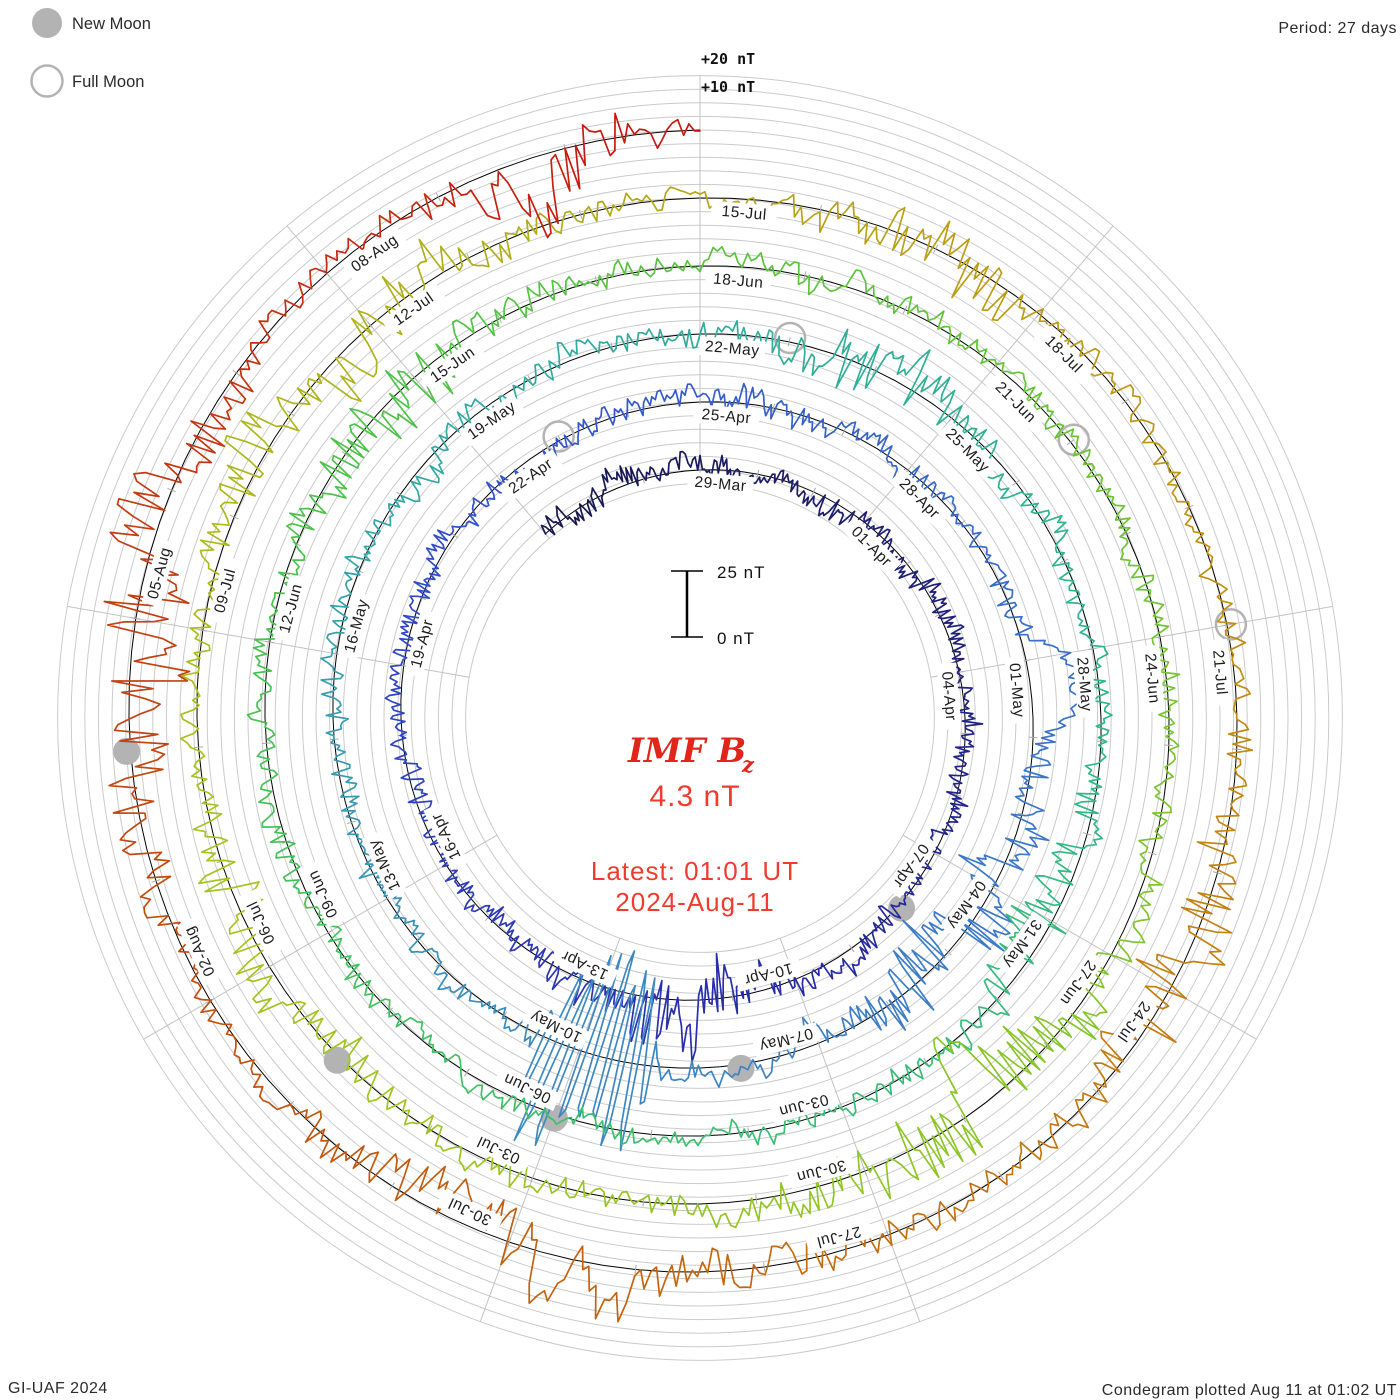 The image size is (1400, 1400). I want to click on date-label-text: 24-Jun, so click(1151, 679).